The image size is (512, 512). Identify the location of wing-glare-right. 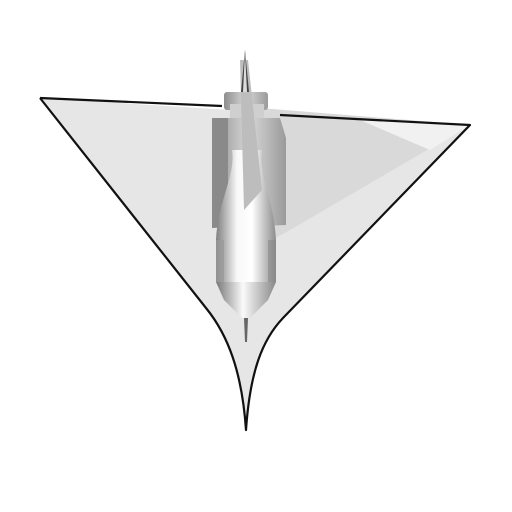
(415, 135).